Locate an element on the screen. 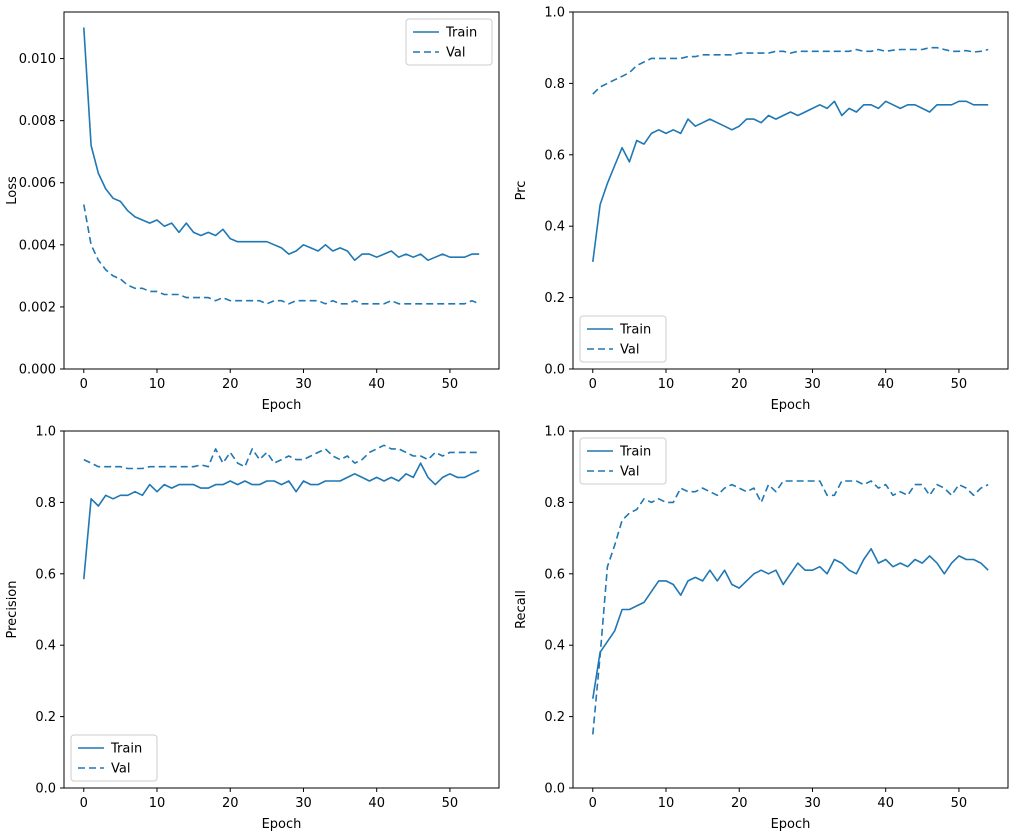 The height and width of the screenshot is (838, 1018). y-tick-label: 0.010 is located at coordinates (37, 59).